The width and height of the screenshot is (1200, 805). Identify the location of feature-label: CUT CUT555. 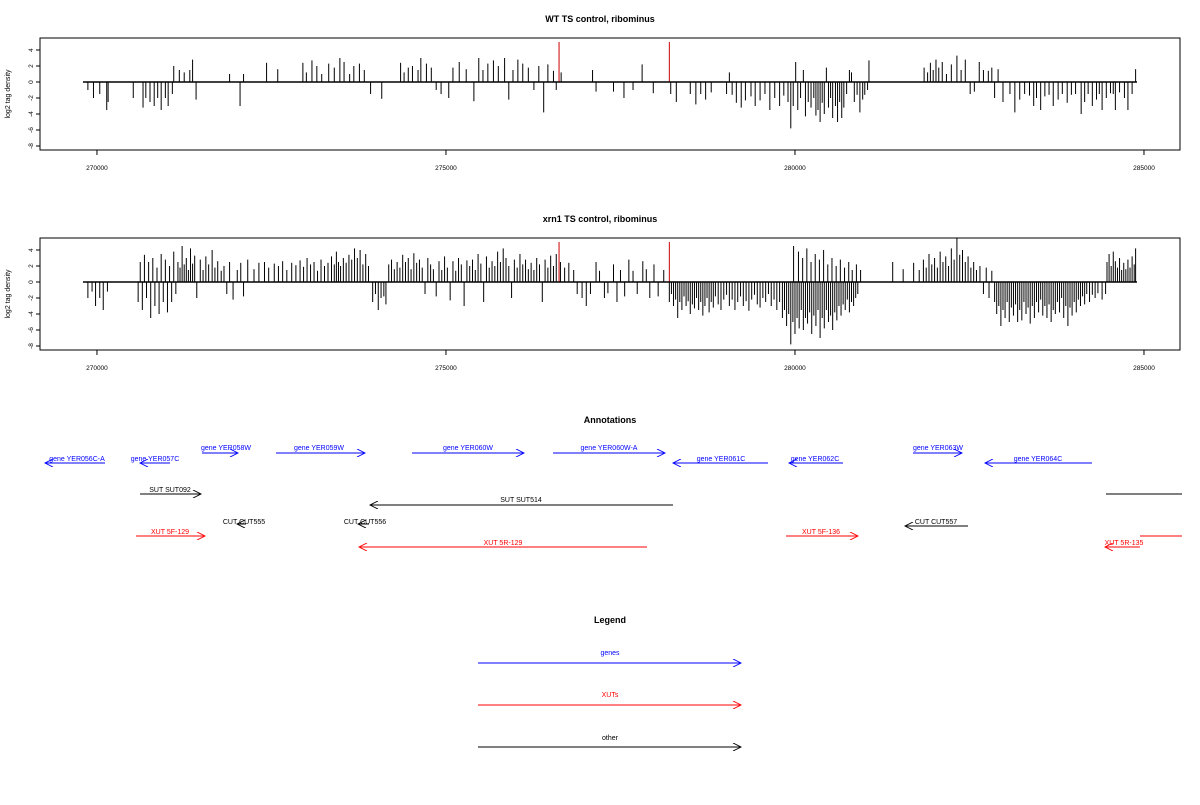
(244, 522).